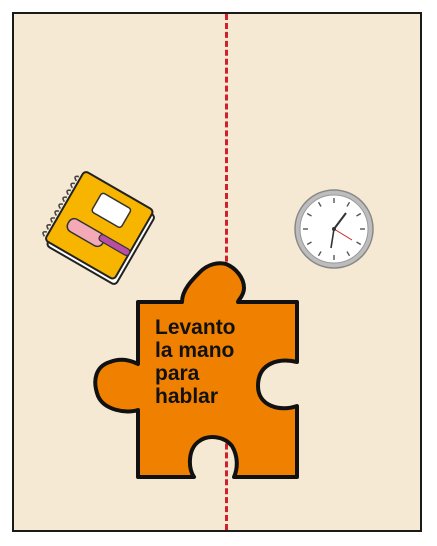 Image resolution: width=437 pixels, height=546 pixels. Describe the element at coordinates (177, 373) in the screenshot. I see `puzzle-line-3: para` at that location.